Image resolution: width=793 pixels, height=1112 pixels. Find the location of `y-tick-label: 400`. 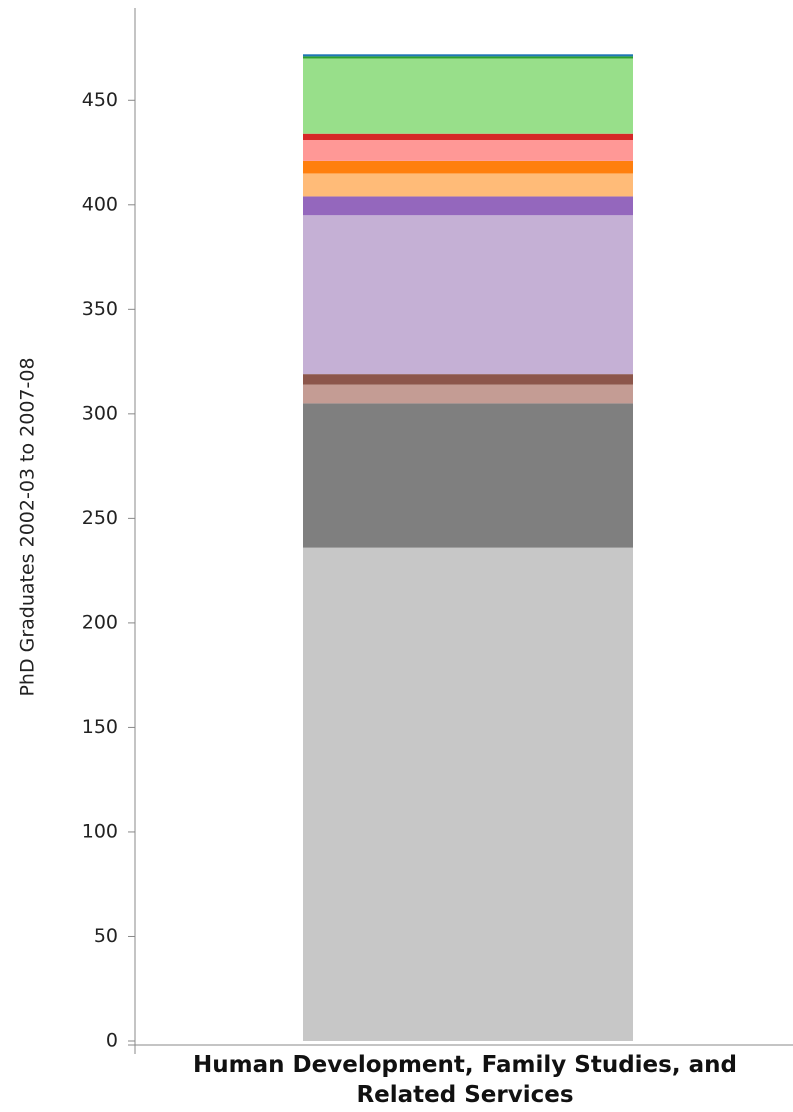

y-tick-label: 400 is located at coordinates (100, 204).